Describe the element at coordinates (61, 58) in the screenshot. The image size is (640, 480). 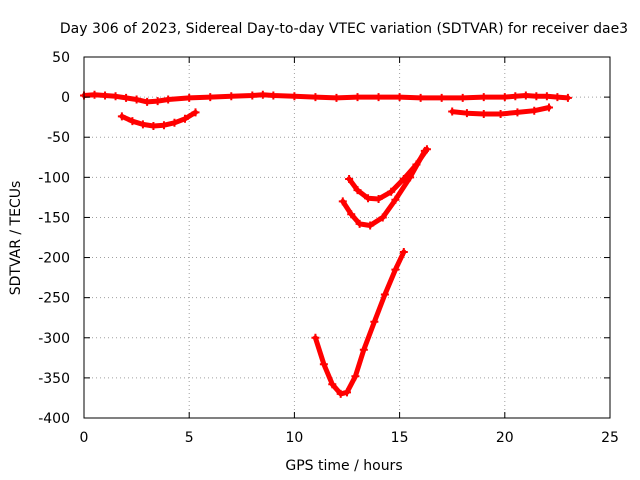
I see `y-tick-label: 50` at that location.